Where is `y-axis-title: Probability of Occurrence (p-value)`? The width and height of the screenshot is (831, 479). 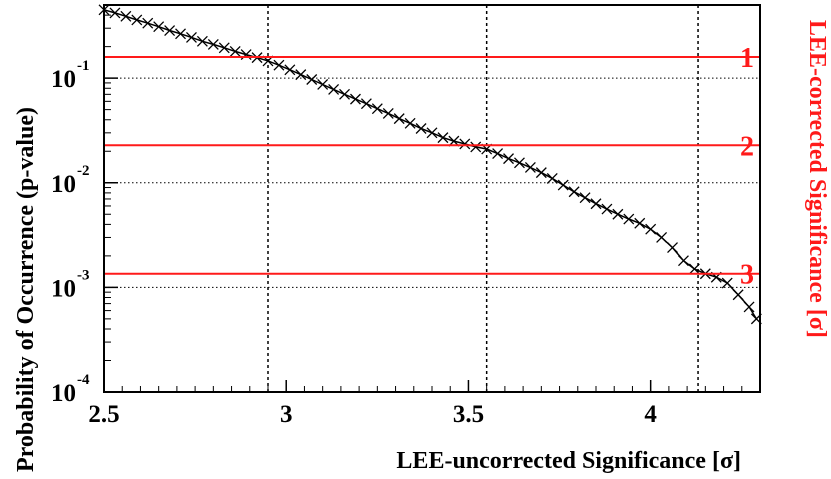 y-axis-title: Probability of Occurrence (p-value) is located at coordinates (26, 289).